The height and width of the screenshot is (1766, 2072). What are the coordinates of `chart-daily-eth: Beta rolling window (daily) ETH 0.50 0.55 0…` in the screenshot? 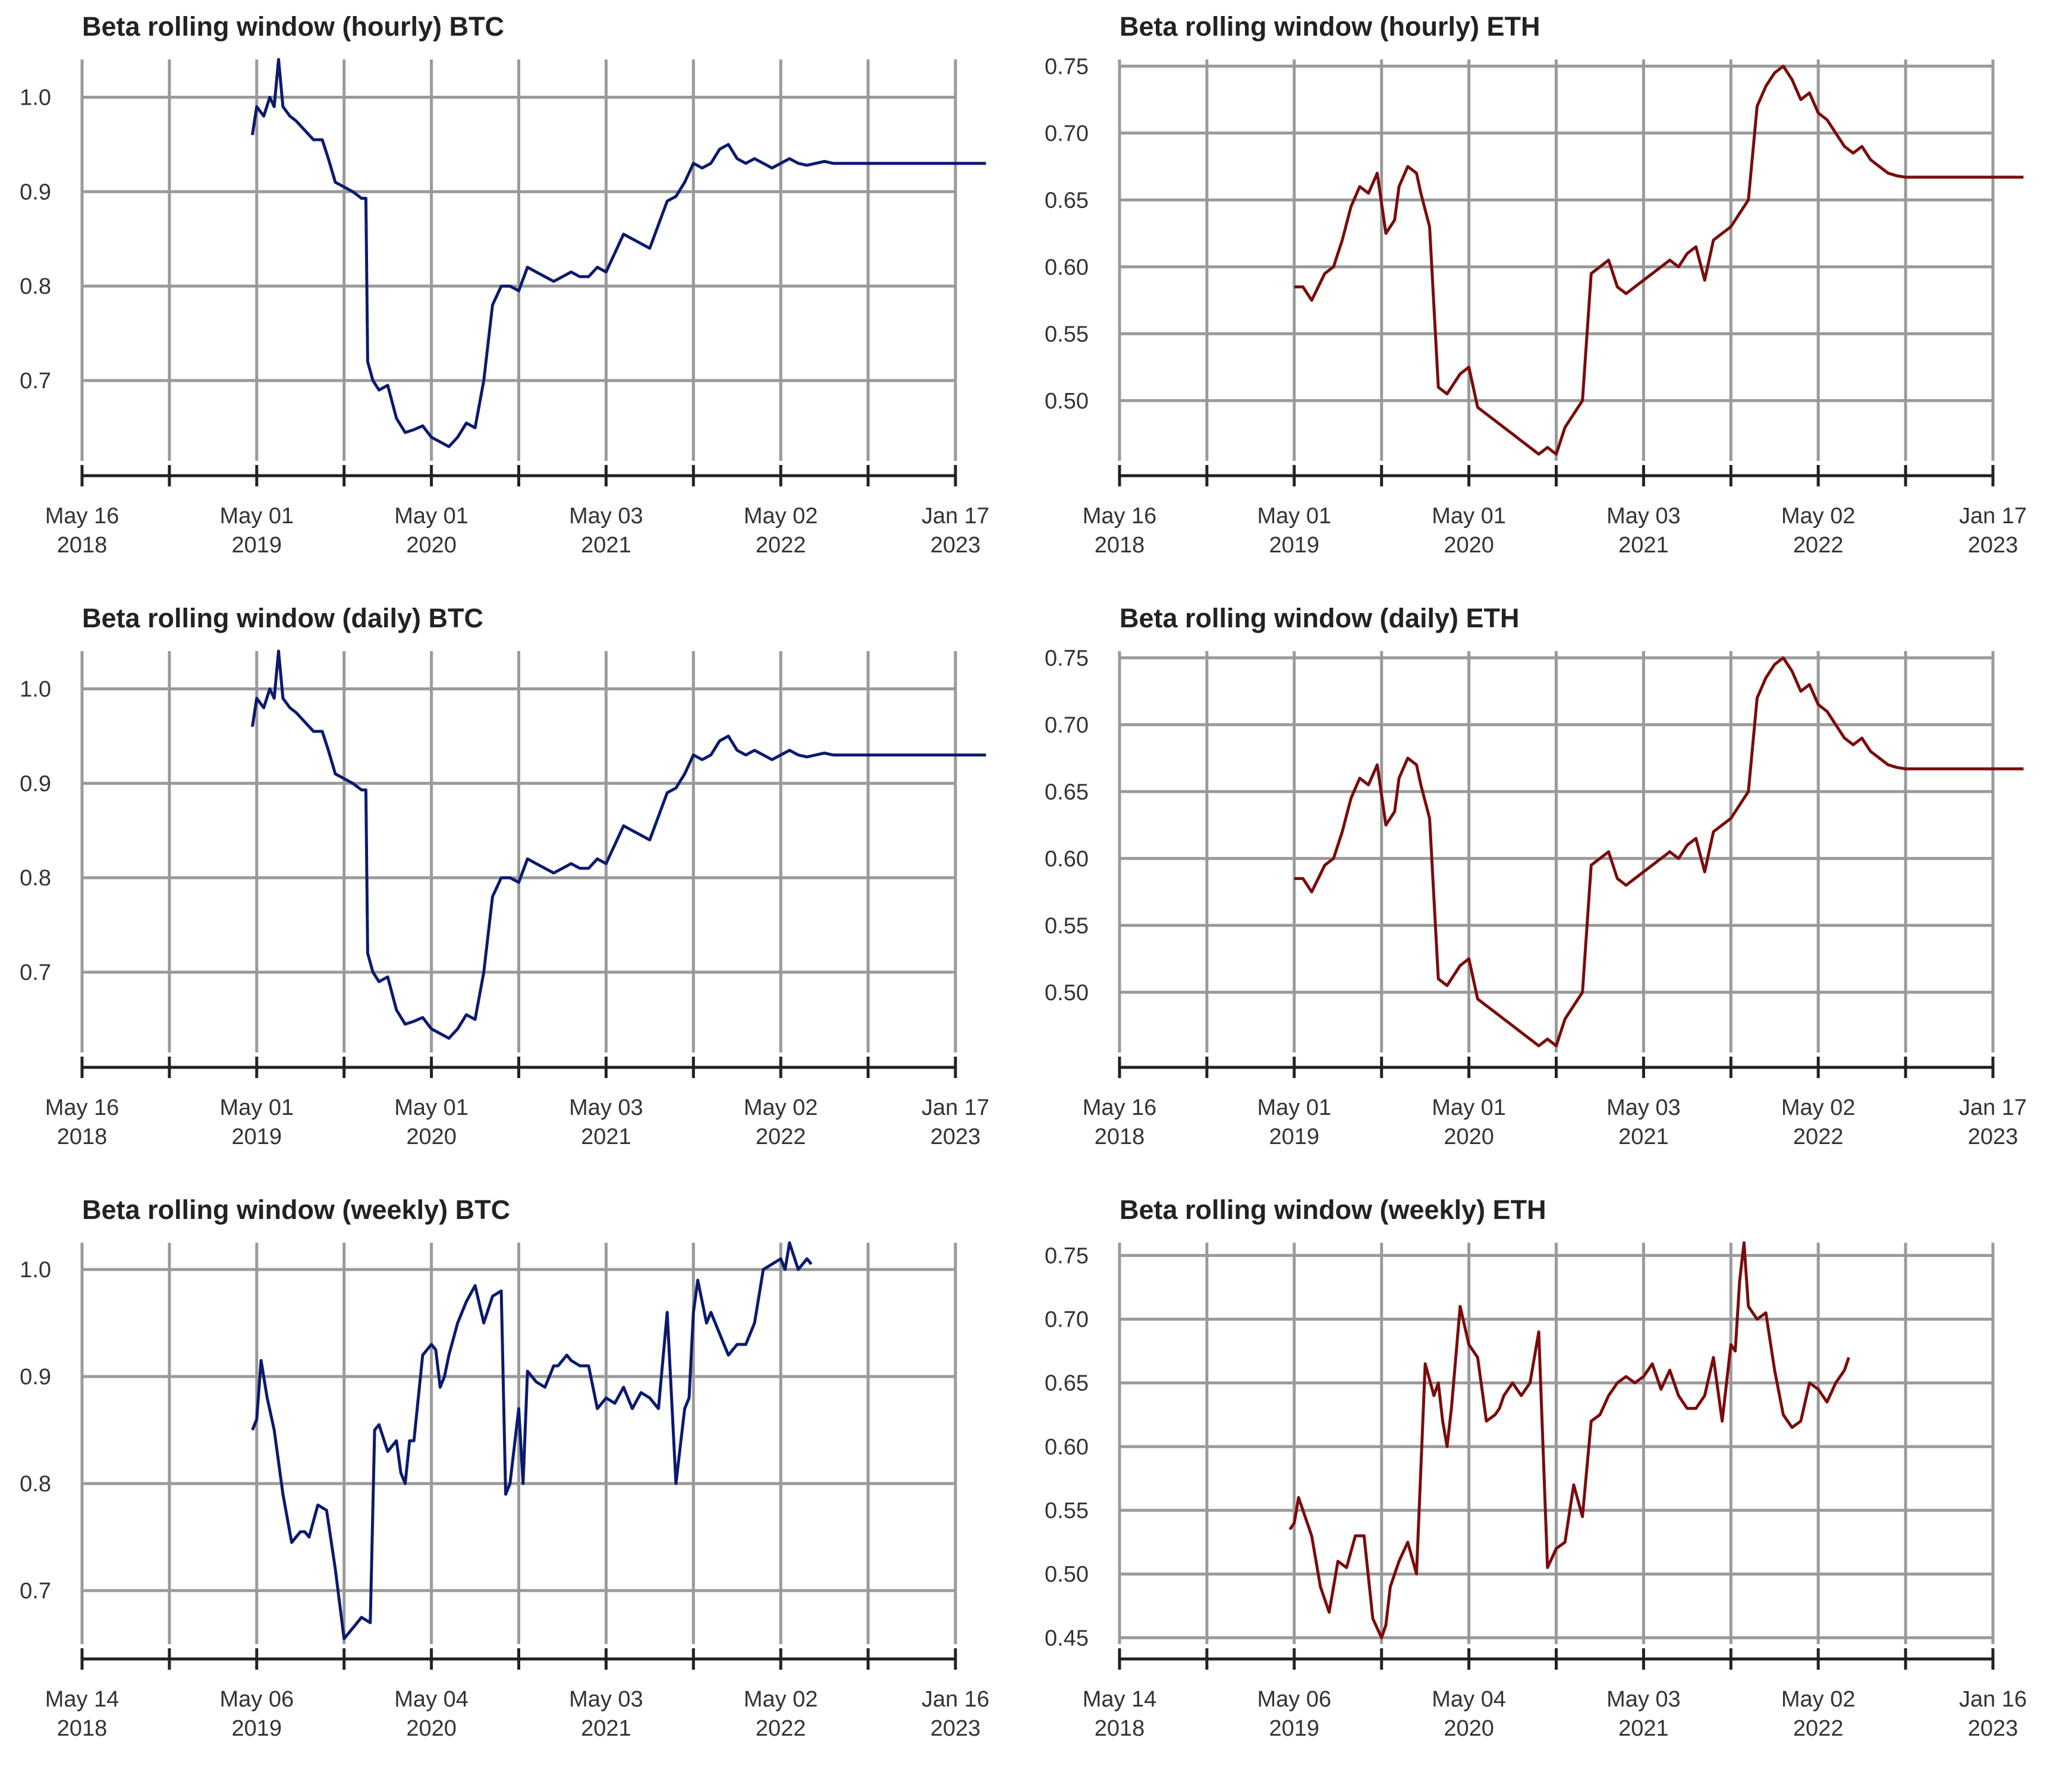 It's located at (1536, 876).